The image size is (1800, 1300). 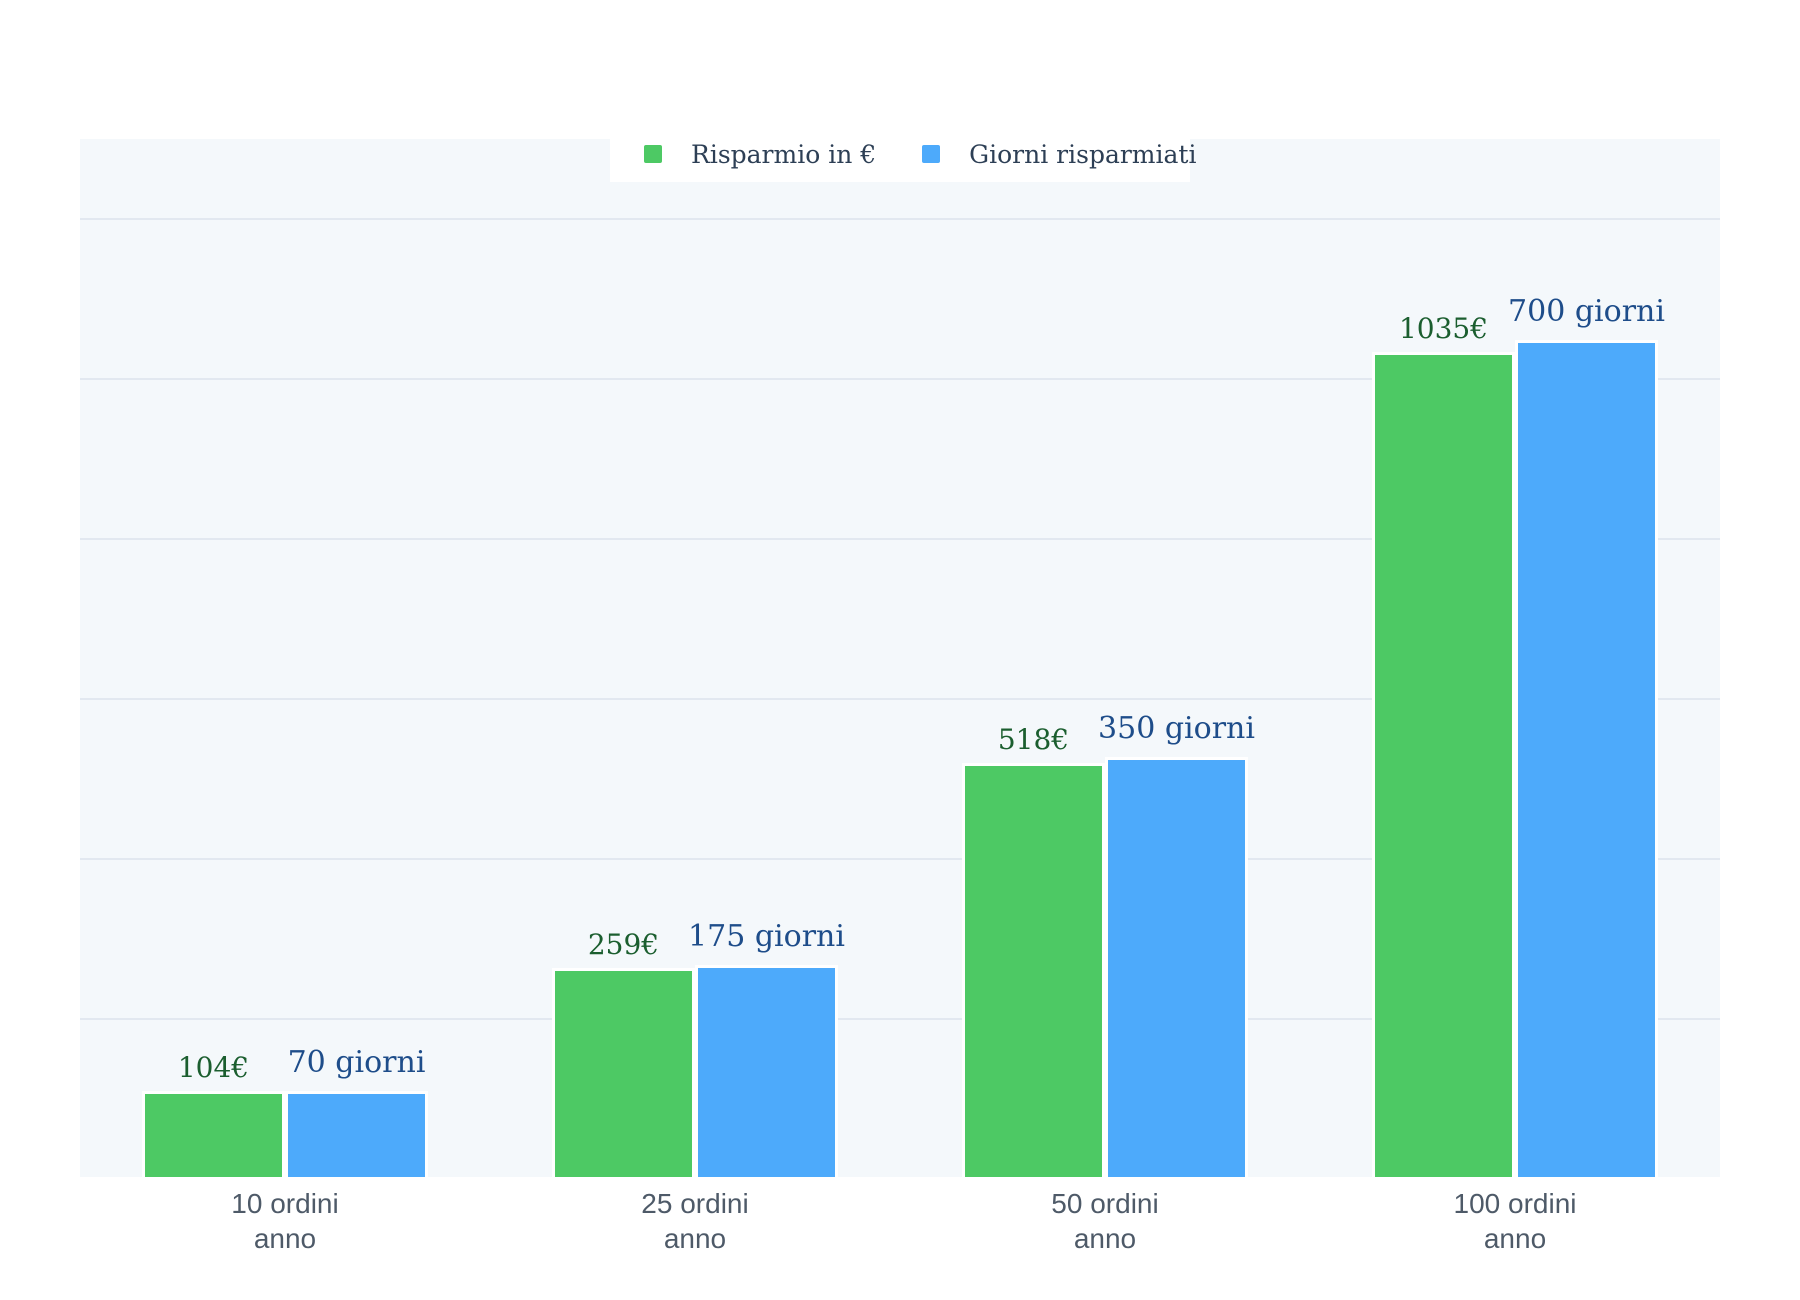 What do you see at coordinates (623, 944) in the screenshot?
I see `bar-value-label: 259€` at bounding box center [623, 944].